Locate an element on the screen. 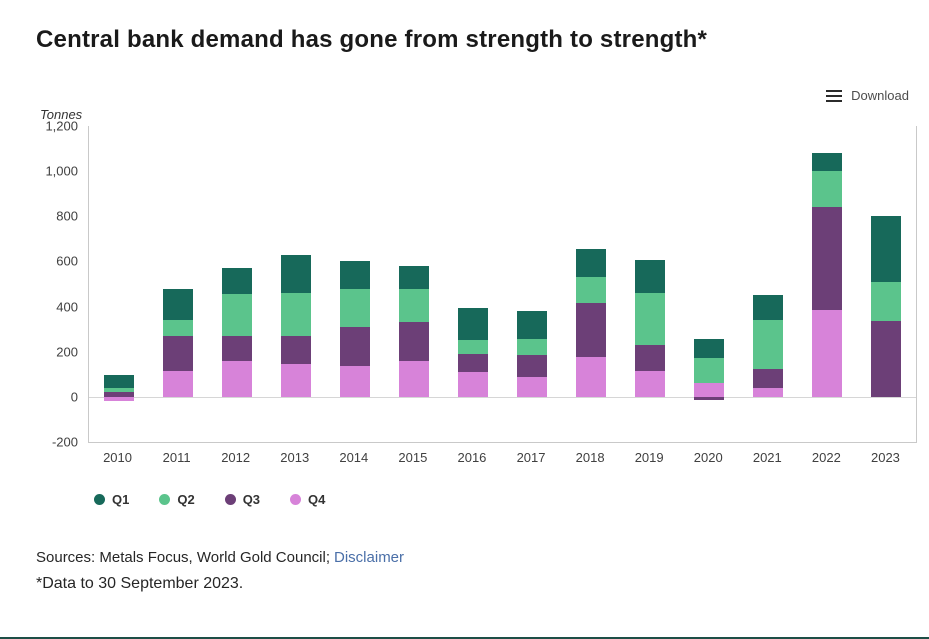 This screenshot has width=929, height=639. x-tick-label: 2014 is located at coordinates (354, 457).